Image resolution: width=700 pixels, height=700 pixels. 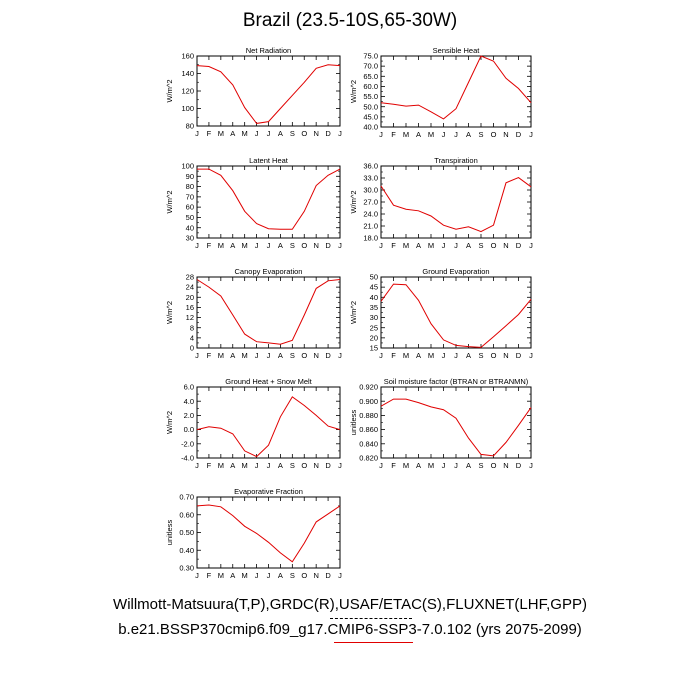 I want to click on y-tick-label: 0.30, so click(x=186, y=568).